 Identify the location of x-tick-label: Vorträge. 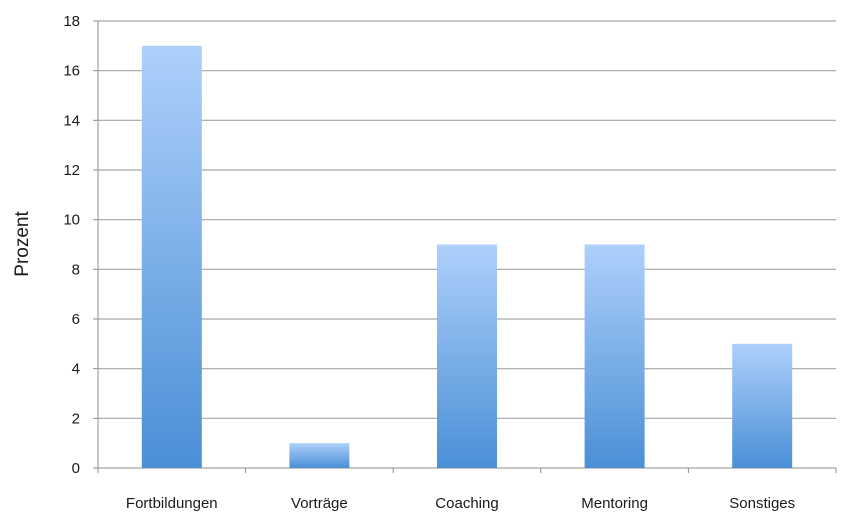
(319, 503).